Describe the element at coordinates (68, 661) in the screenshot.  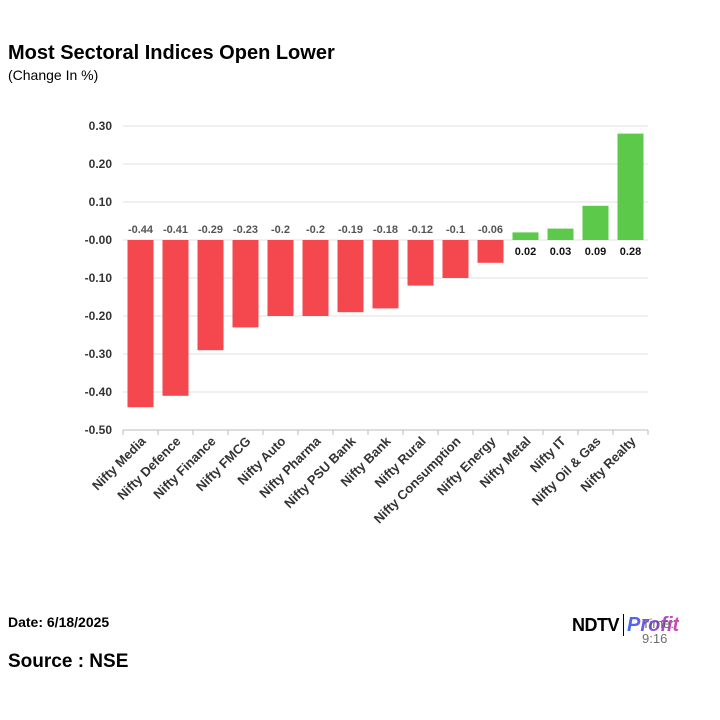
I see `source-label: Source : NSE` at that location.